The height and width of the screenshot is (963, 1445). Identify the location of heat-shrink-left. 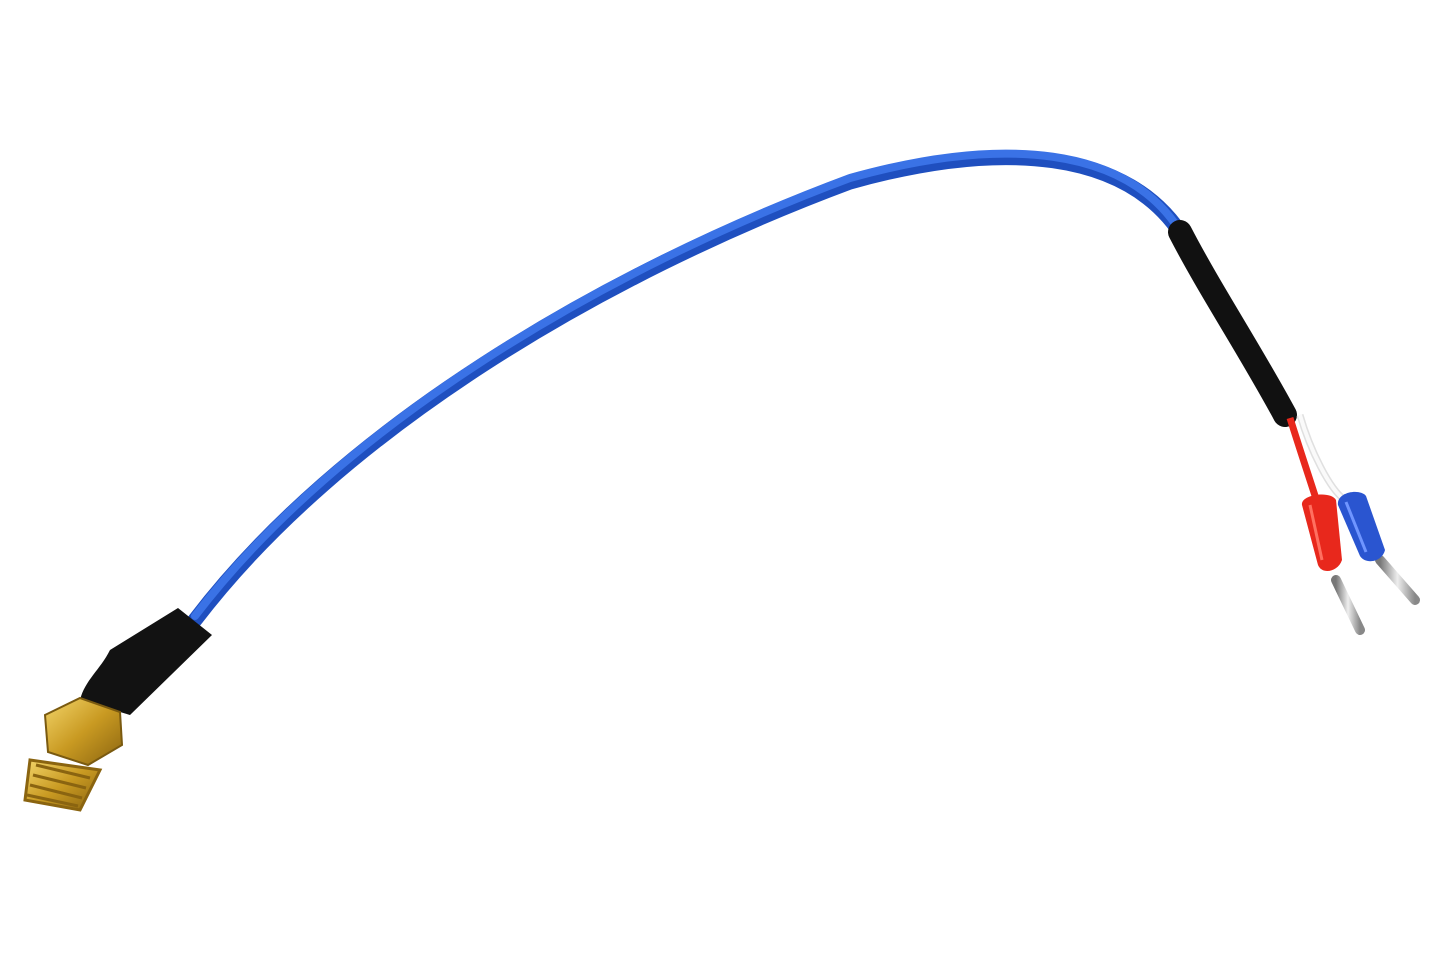
(146, 661).